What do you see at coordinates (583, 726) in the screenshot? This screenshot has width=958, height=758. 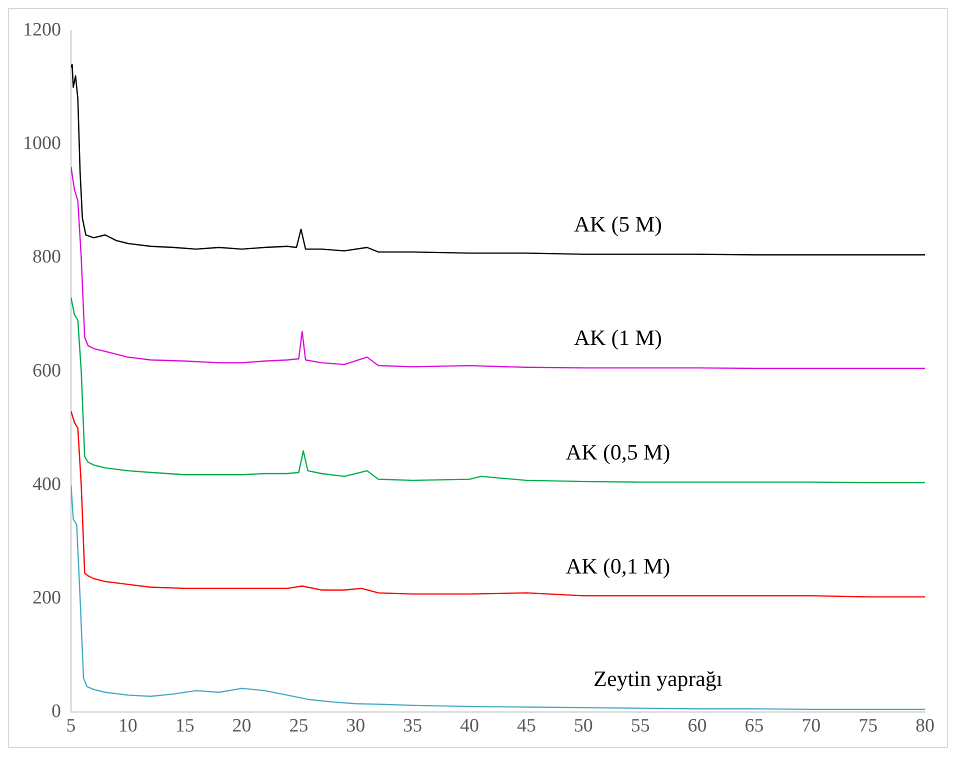 I see `x-tick-label: 50` at bounding box center [583, 726].